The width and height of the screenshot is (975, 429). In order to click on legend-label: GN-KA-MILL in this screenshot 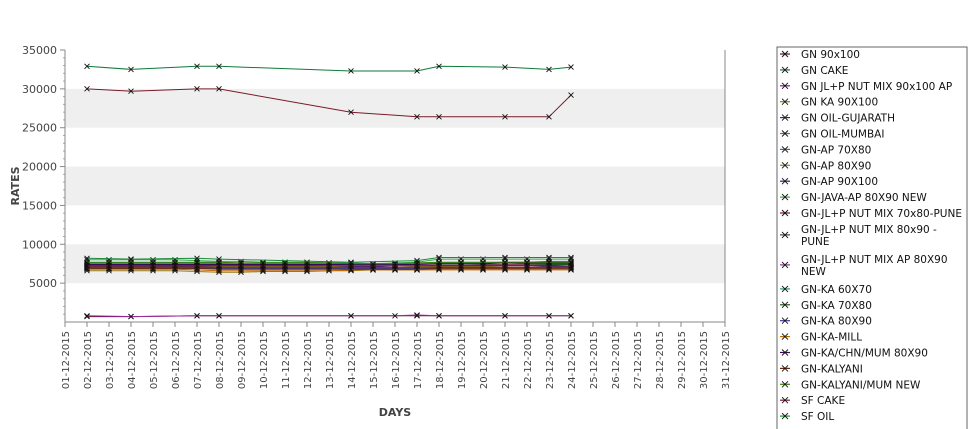, I will do `click(831, 338)`.